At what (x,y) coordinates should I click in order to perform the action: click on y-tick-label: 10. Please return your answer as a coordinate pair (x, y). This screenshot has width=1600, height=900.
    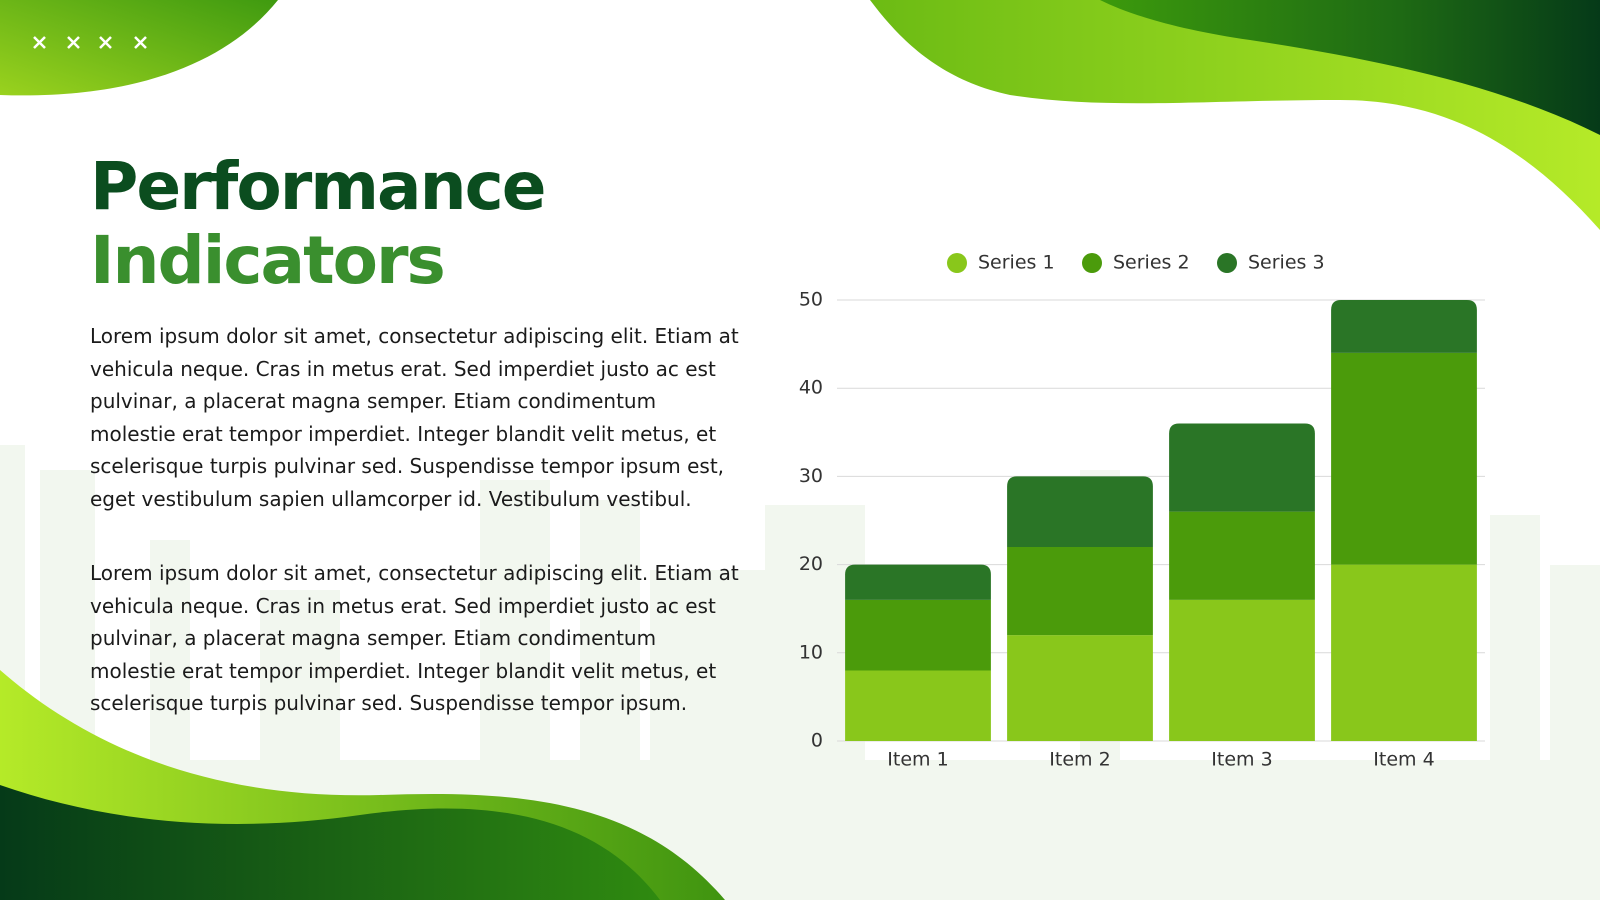
    Looking at the image, I should click on (811, 652).